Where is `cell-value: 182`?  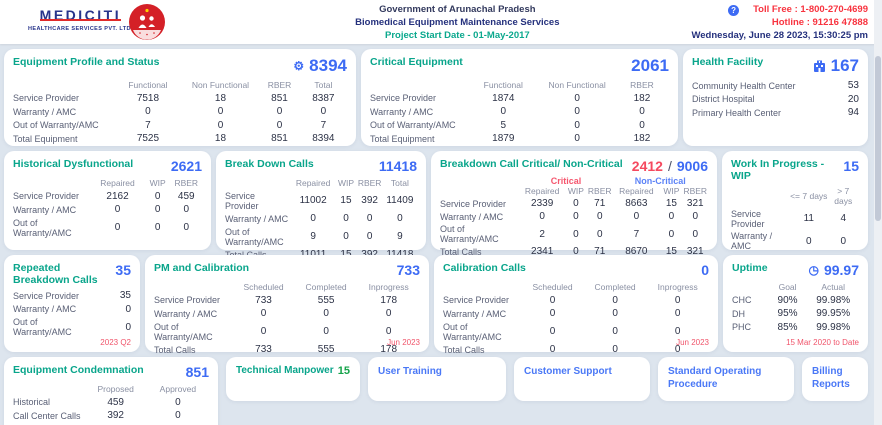 cell-value: 182 is located at coordinates (642, 138).